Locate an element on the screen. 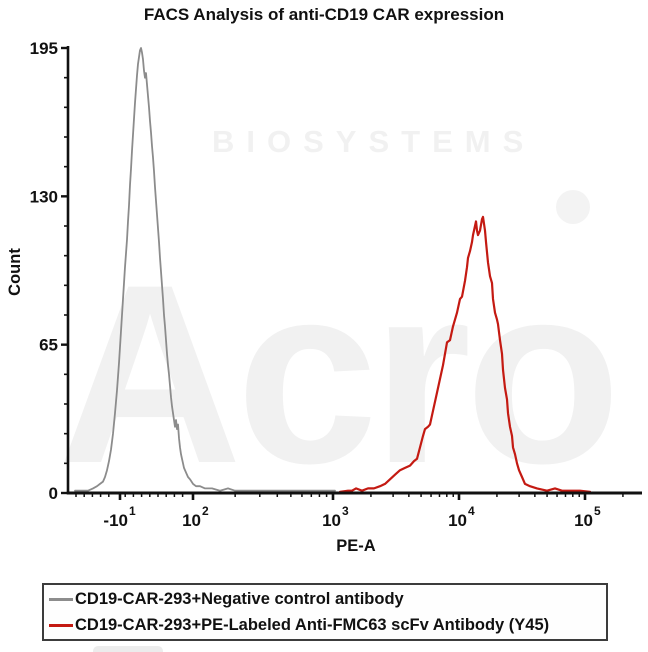 This screenshot has height=652, width=648. pe-labeled-line-swatch is located at coordinates (61, 625).